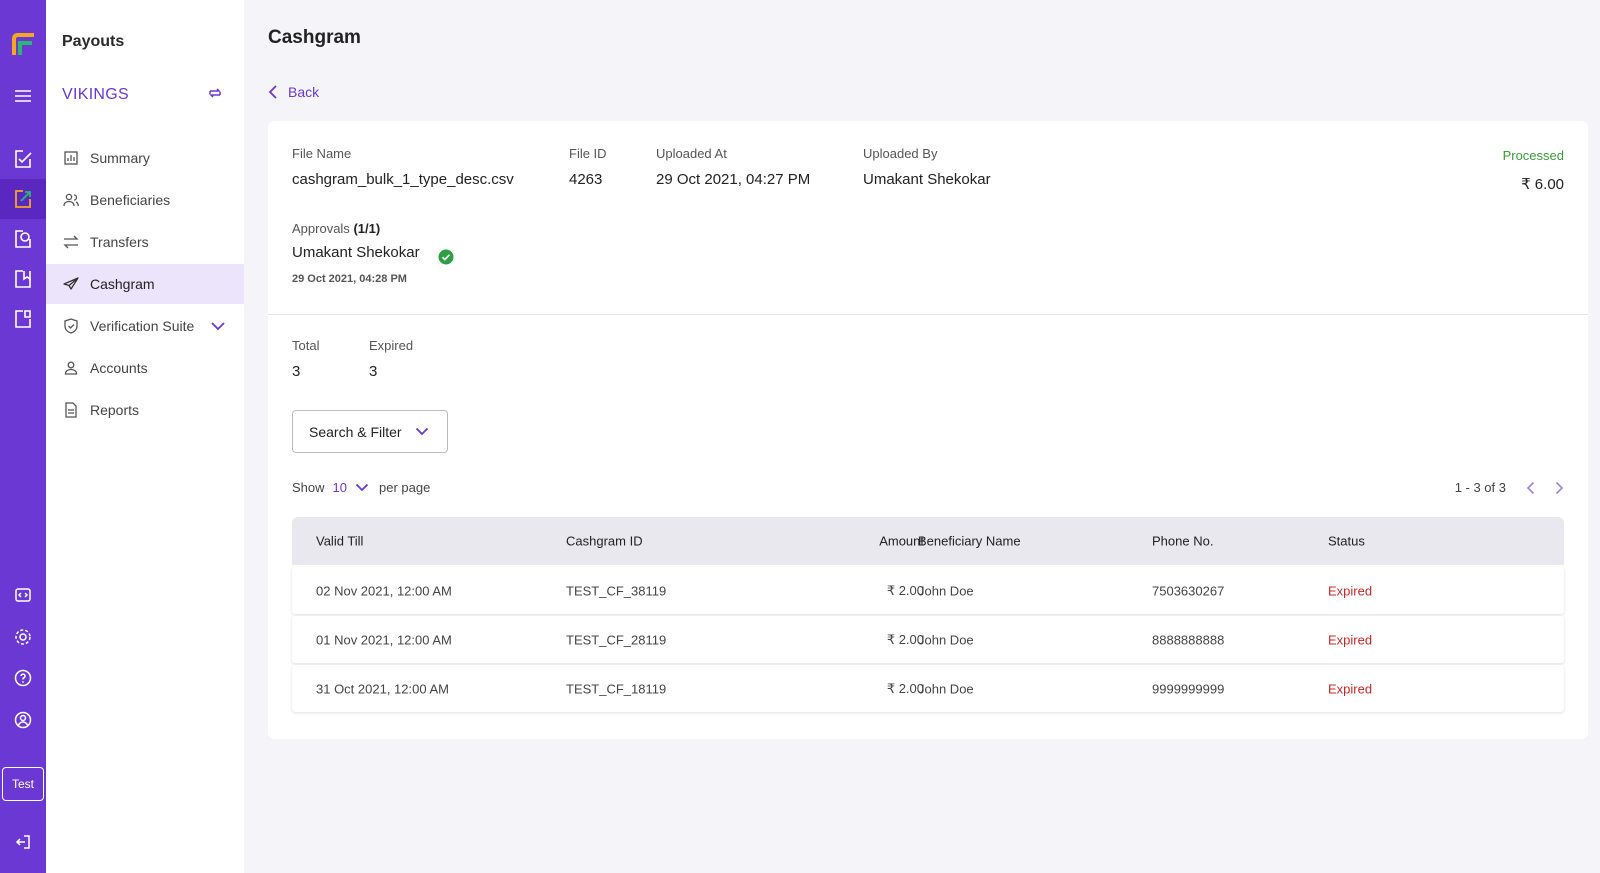 The height and width of the screenshot is (873, 1600). I want to click on payouts-icon, so click(23, 199).